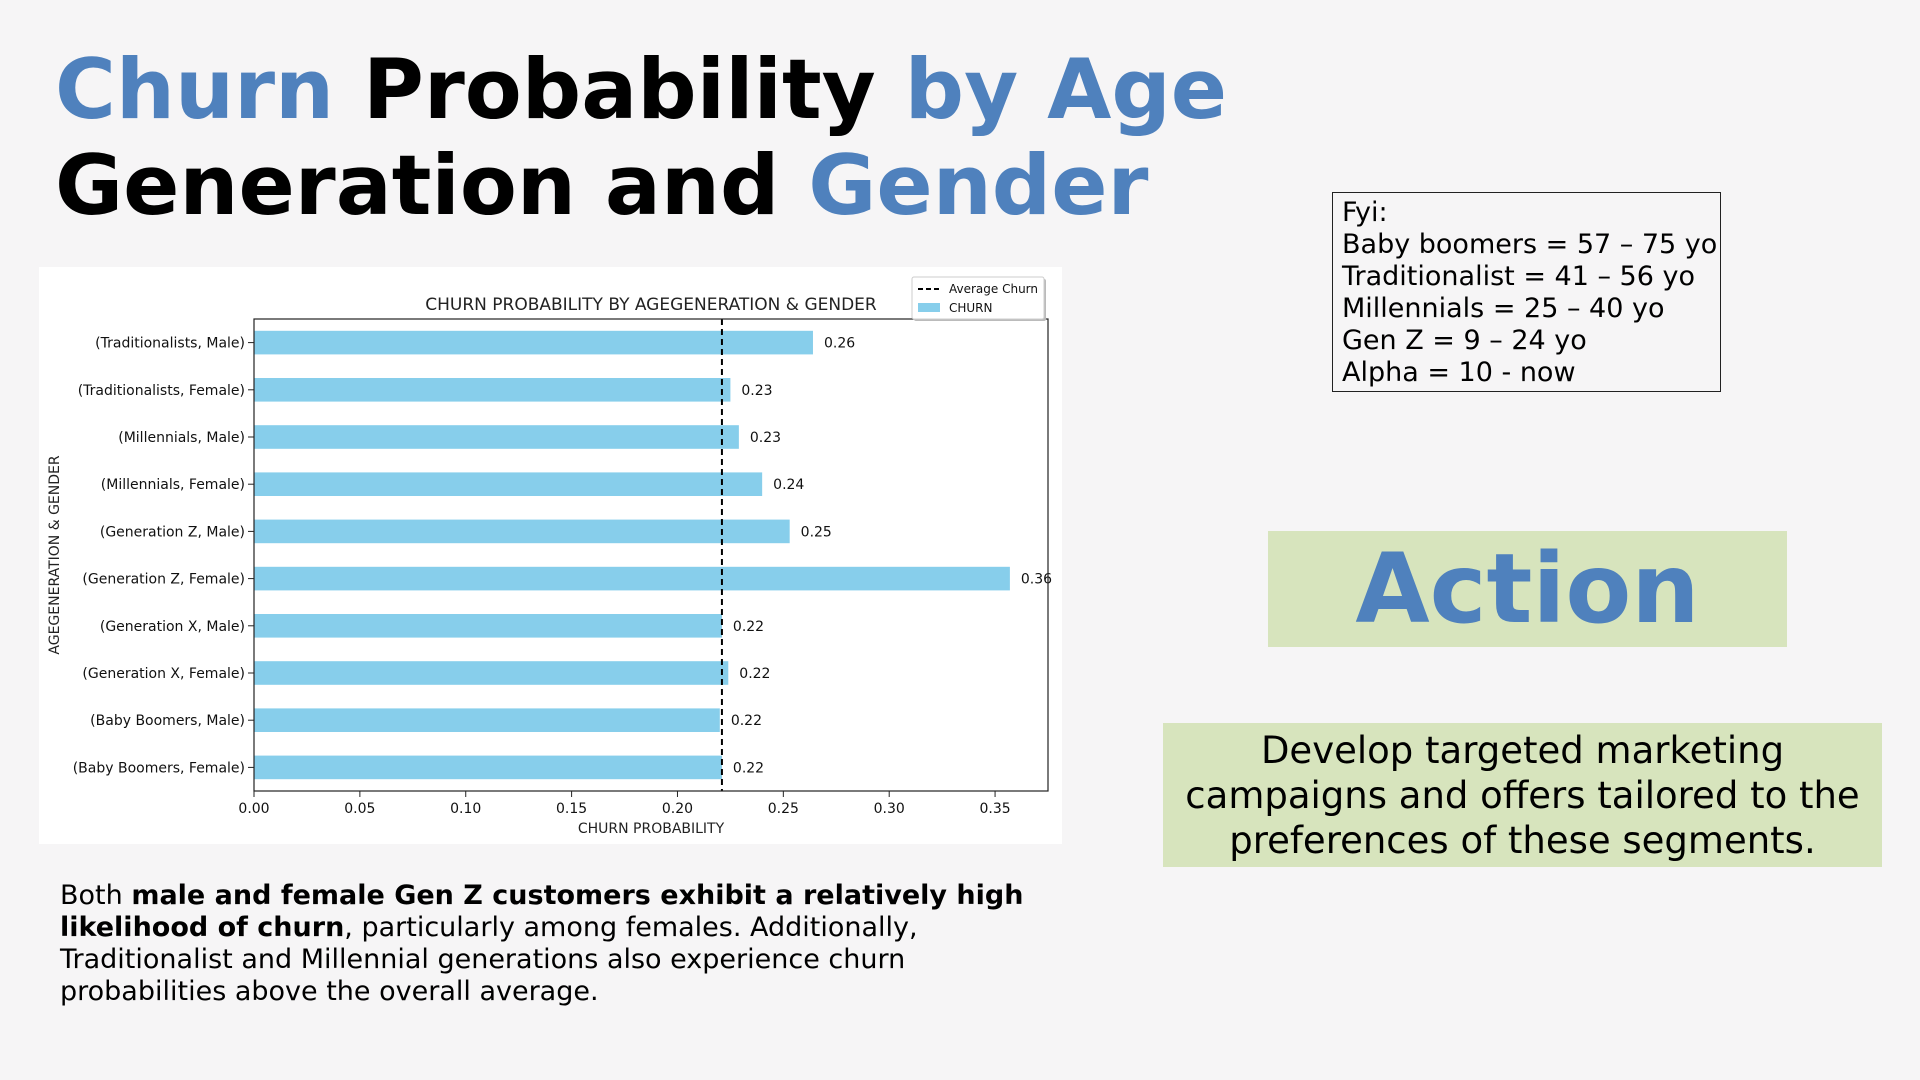 The image size is (1920, 1080). I want to click on title-part-probability: Probability, so click(619, 89).